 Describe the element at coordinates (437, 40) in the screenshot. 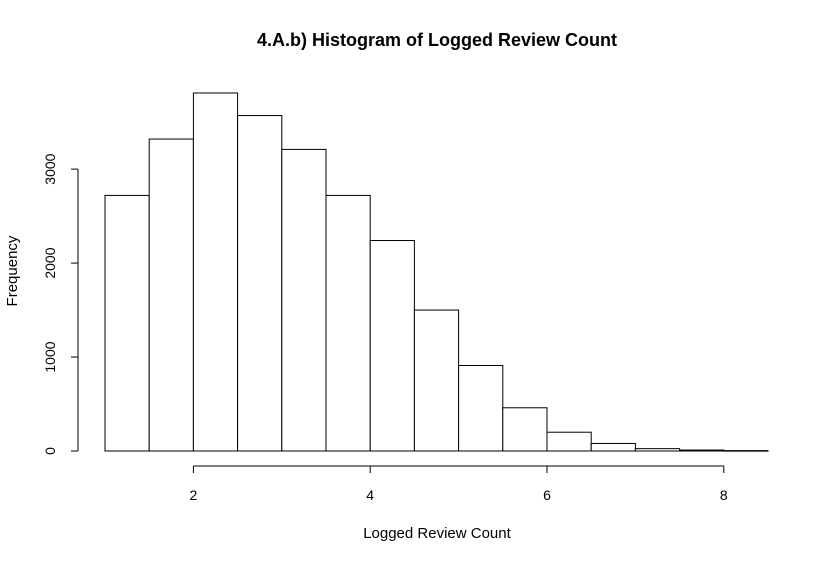

I see `chart-title: 4.A.b) Histogram of Logged Review Count` at that location.